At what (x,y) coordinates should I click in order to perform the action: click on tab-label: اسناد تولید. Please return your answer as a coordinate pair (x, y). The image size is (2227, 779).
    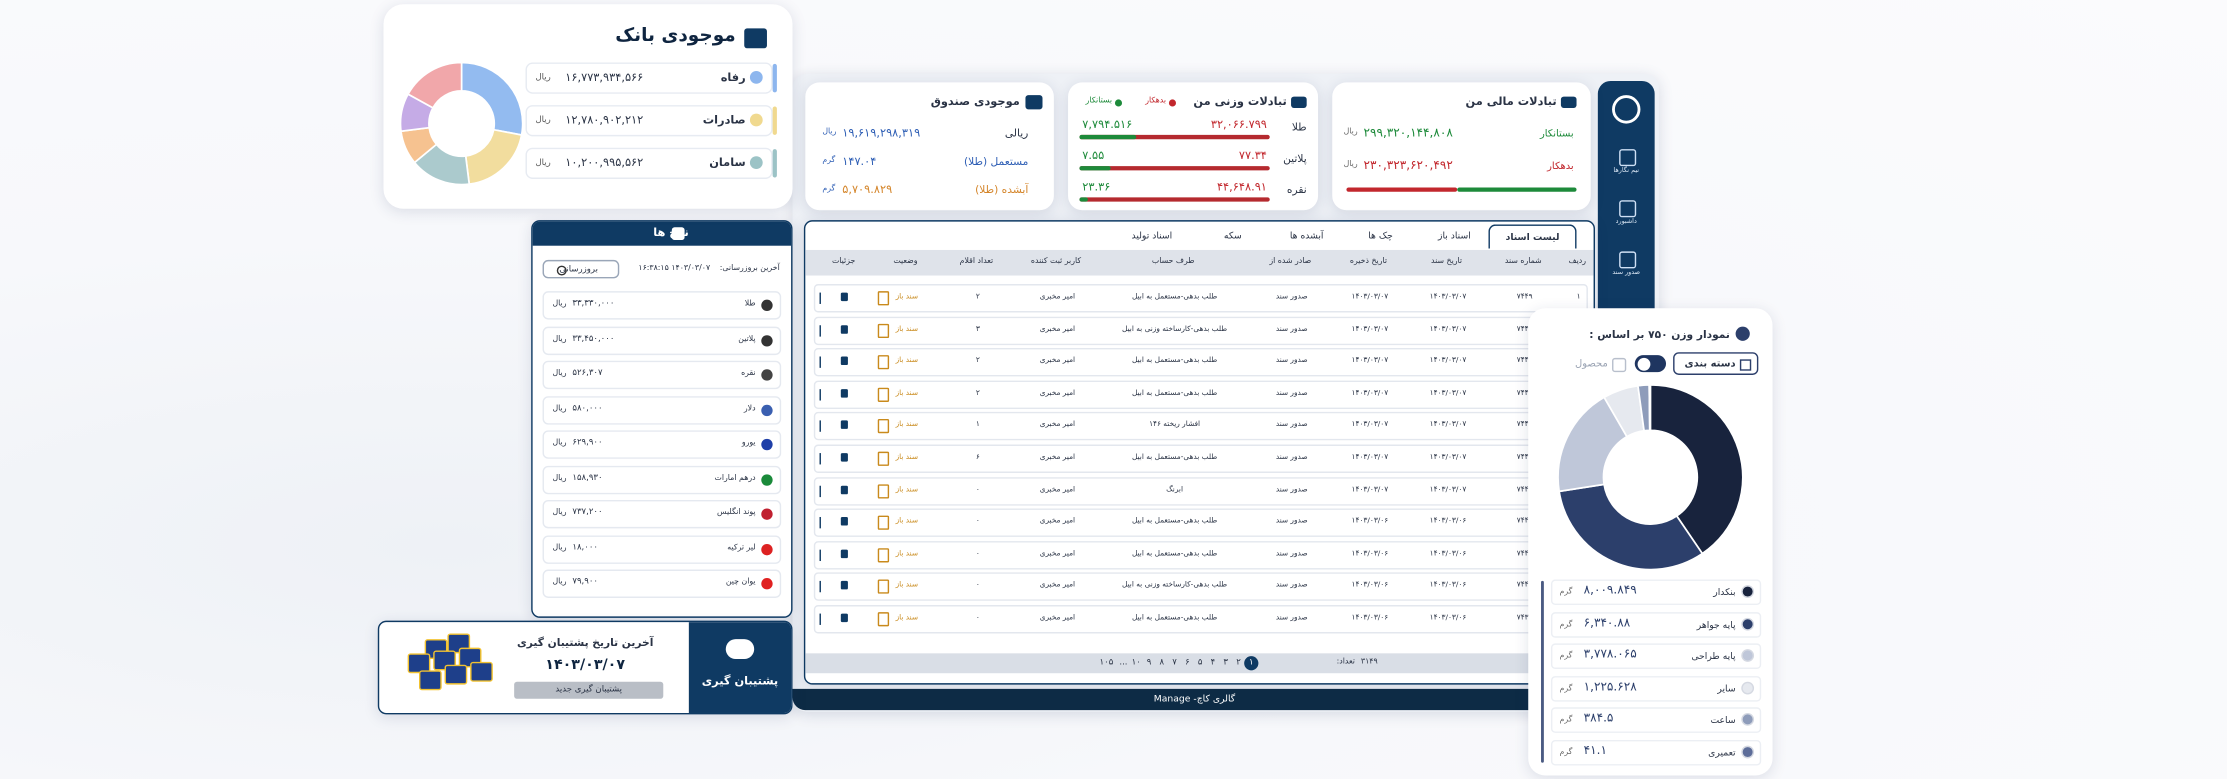
    Looking at the image, I should click on (1152, 236).